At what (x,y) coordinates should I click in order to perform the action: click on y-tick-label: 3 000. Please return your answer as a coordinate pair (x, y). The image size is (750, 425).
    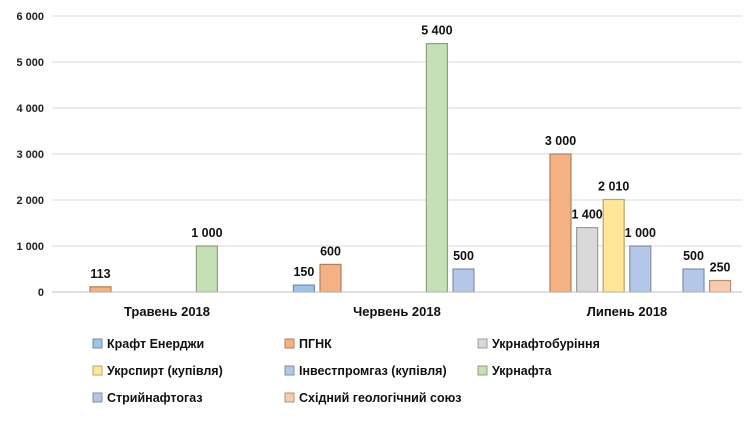
    Looking at the image, I should click on (30, 155).